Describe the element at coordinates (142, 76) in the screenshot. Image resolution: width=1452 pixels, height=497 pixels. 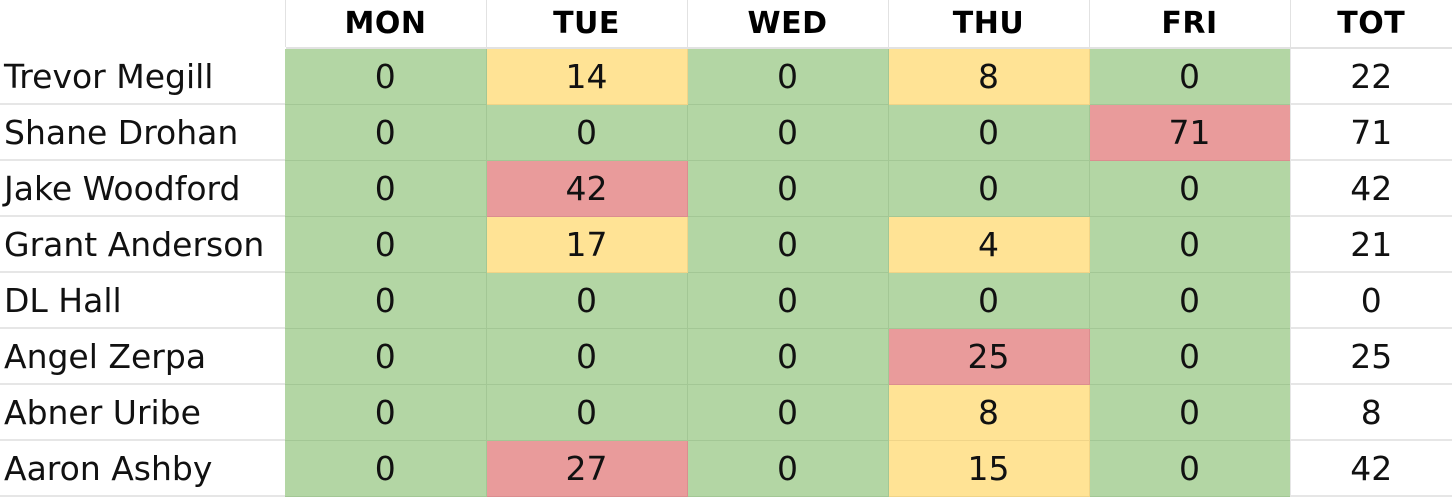
I see `player-name-cell: Trevor Megill` at that location.